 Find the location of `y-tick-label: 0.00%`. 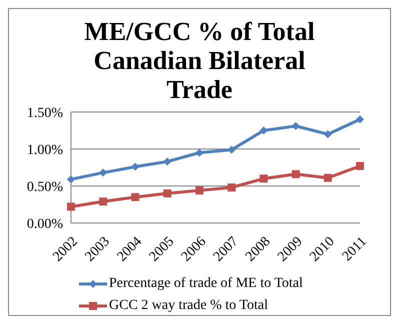

y-tick-label: 0.00% is located at coordinates (45, 224).